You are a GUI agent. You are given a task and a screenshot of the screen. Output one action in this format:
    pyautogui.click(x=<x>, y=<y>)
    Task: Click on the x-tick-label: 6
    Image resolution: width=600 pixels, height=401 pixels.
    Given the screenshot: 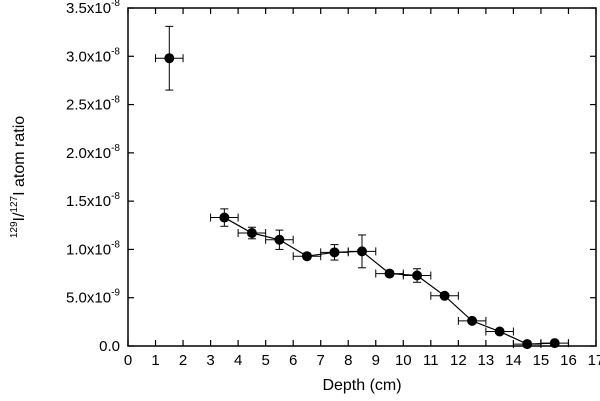 What is the action you would take?
    pyautogui.click(x=293, y=360)
    